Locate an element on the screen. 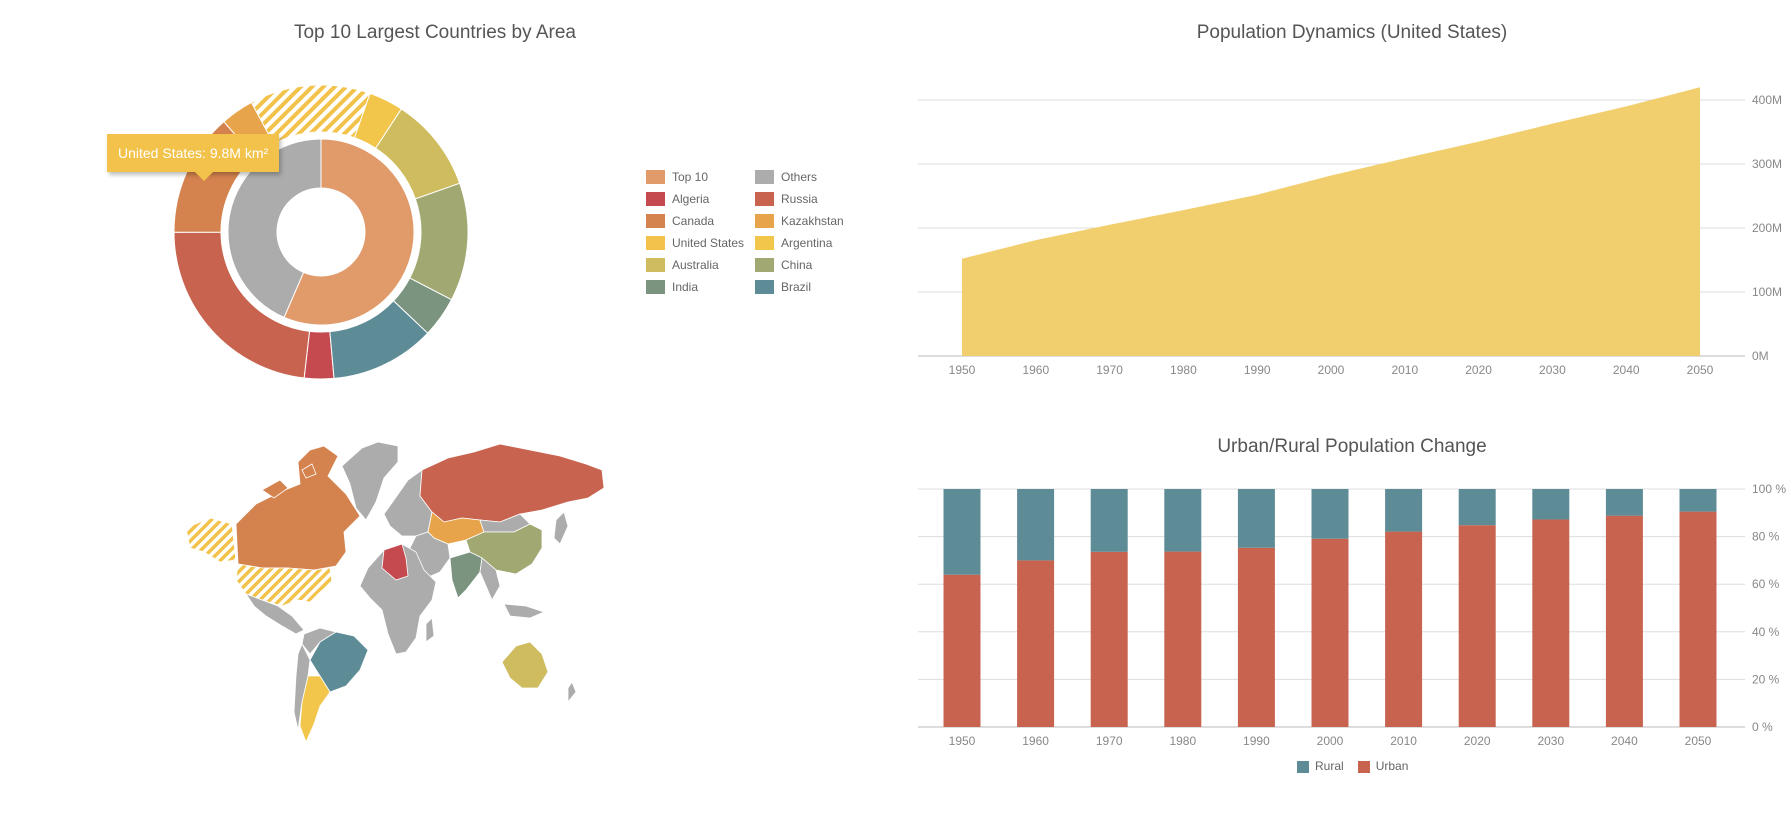 The image size is (1786, 833). legend-item-others: Others is located at coordinates (786, 177).